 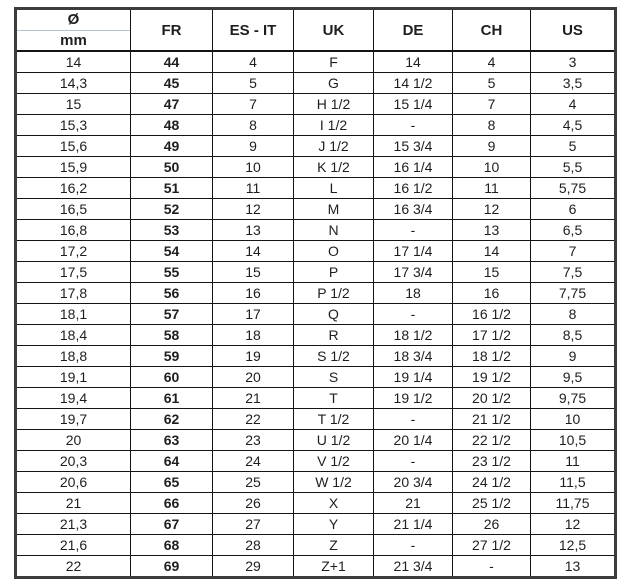 What do you see at coordinates (315, 61) in the screenshot?
I see `table-row: 14 44 4 F 14 4 3` at bounding box center [315, 61].